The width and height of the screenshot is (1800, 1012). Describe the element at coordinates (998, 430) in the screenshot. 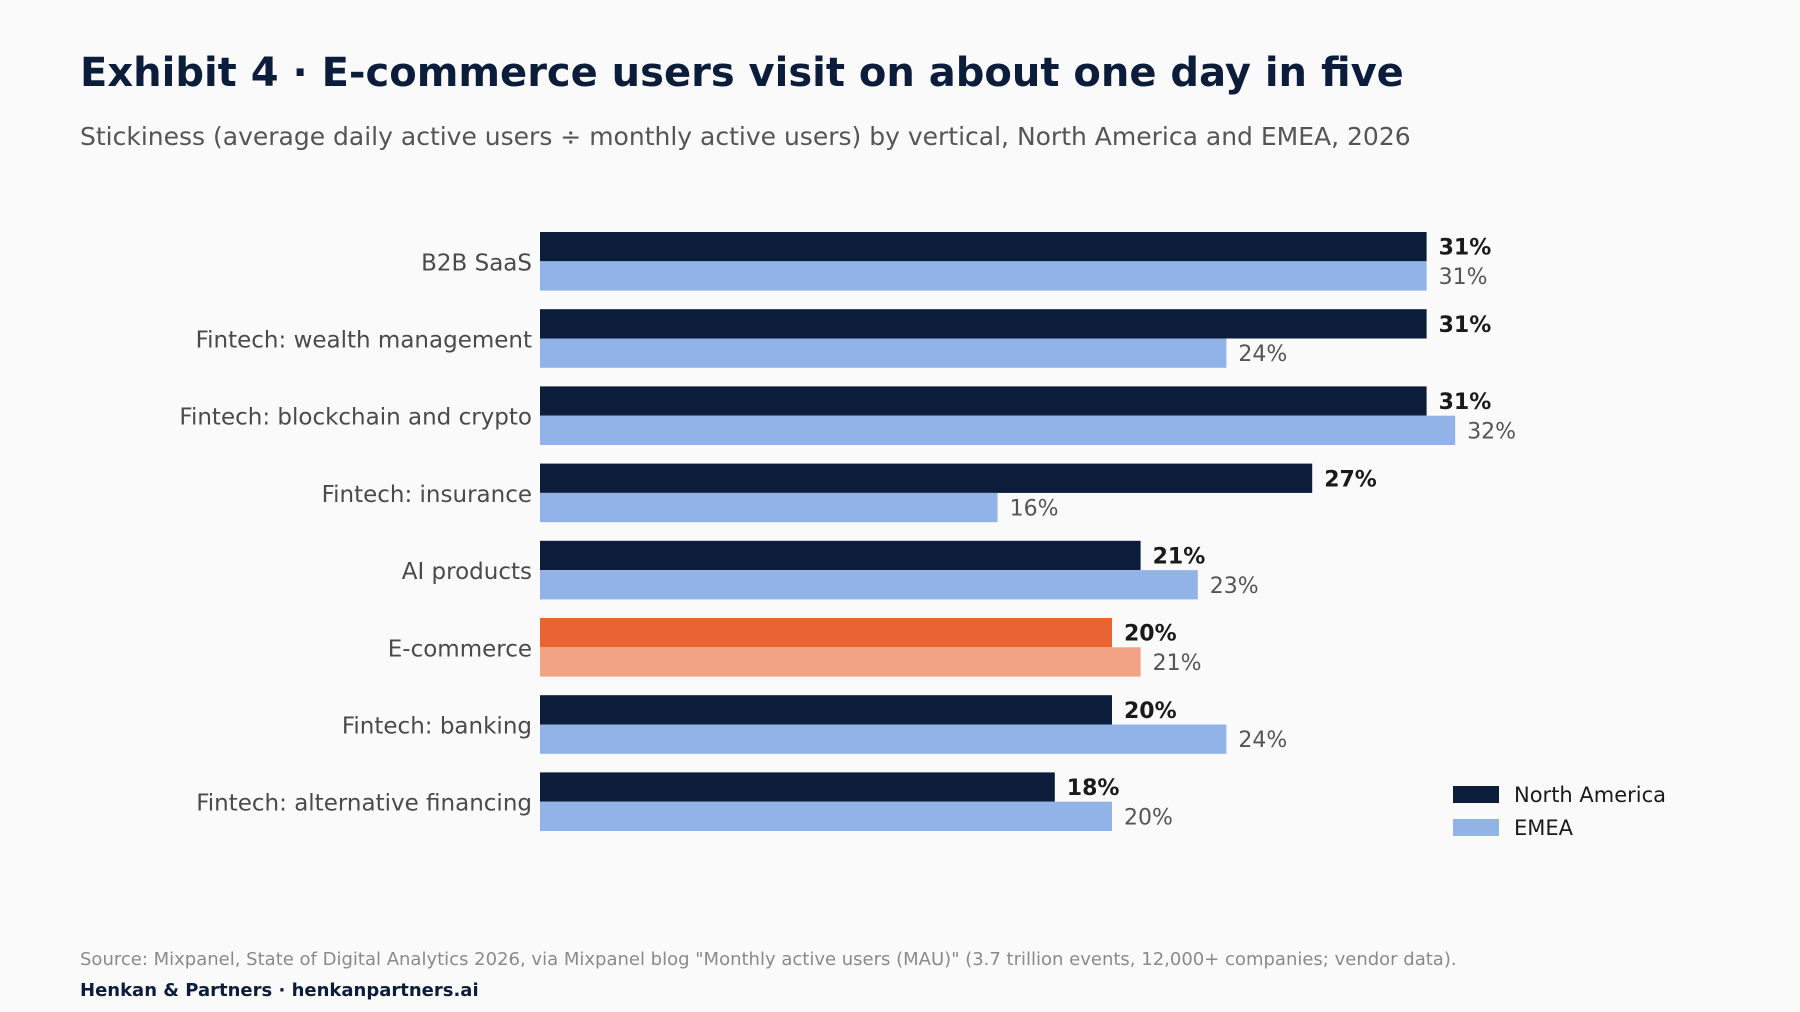

I see `bar-emea-fintech-blockchain-and-crypto` at that location.